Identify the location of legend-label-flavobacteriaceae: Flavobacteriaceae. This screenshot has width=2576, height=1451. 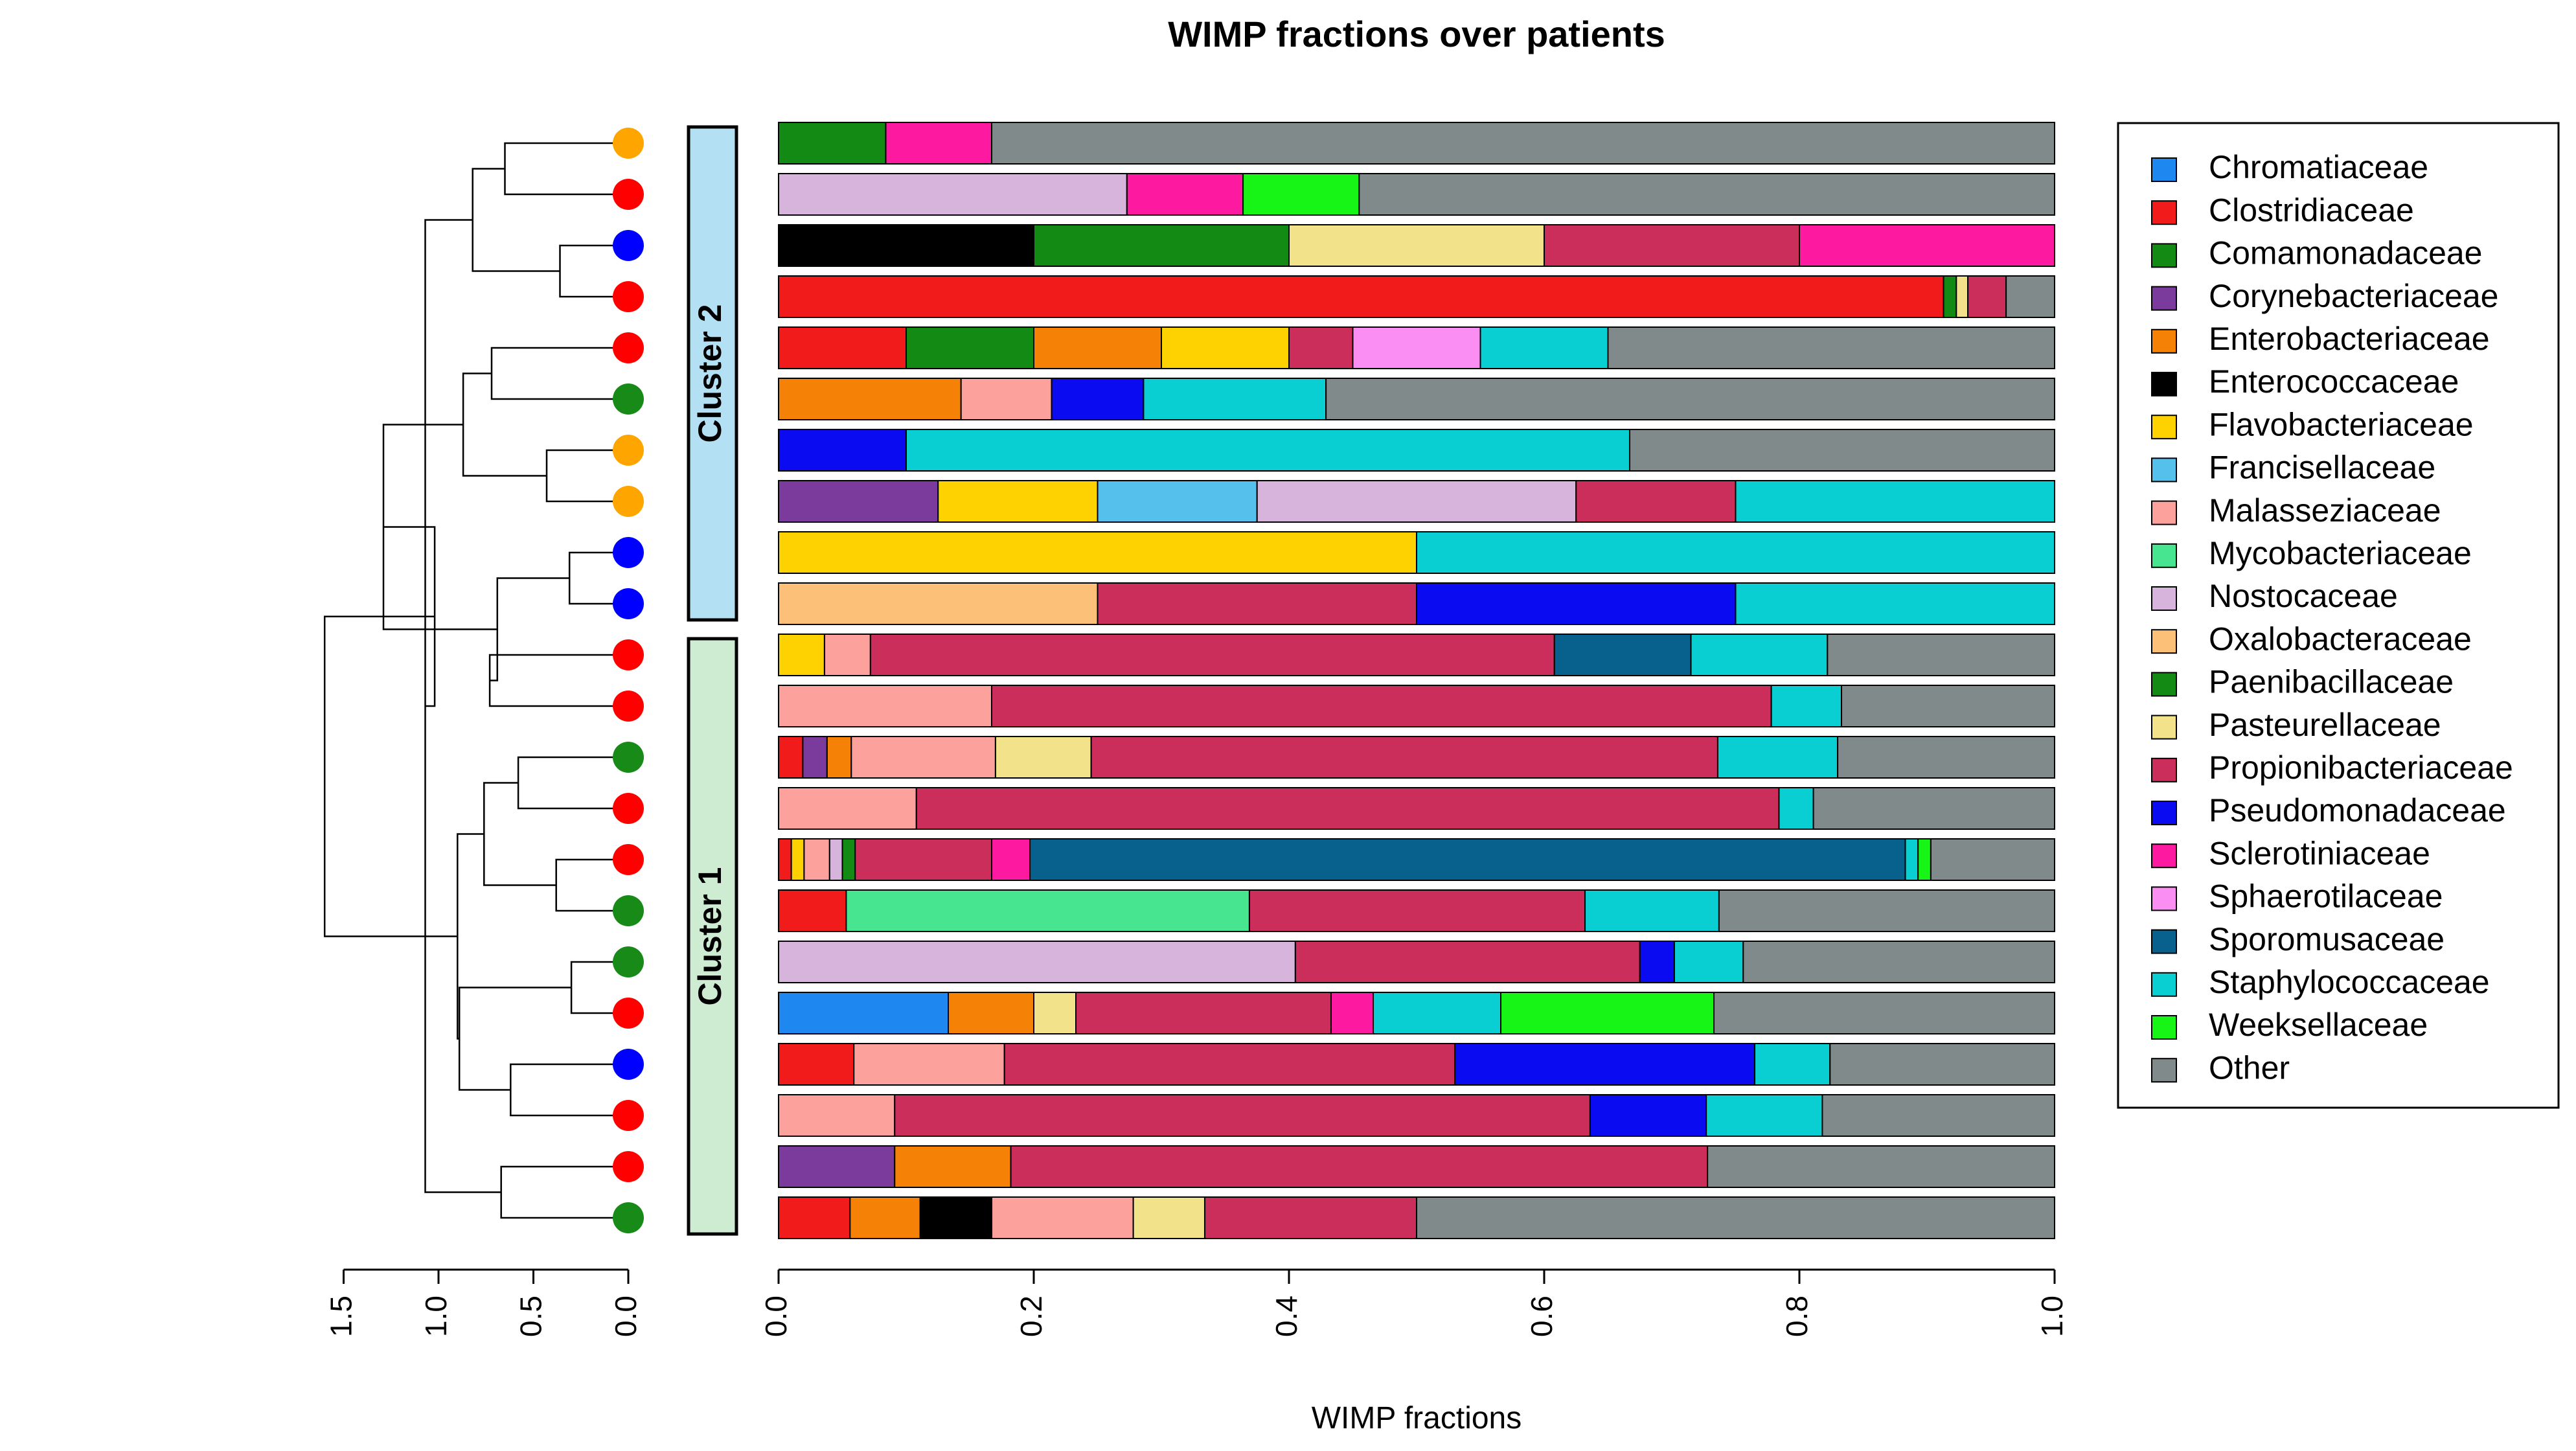
(2341, 424).